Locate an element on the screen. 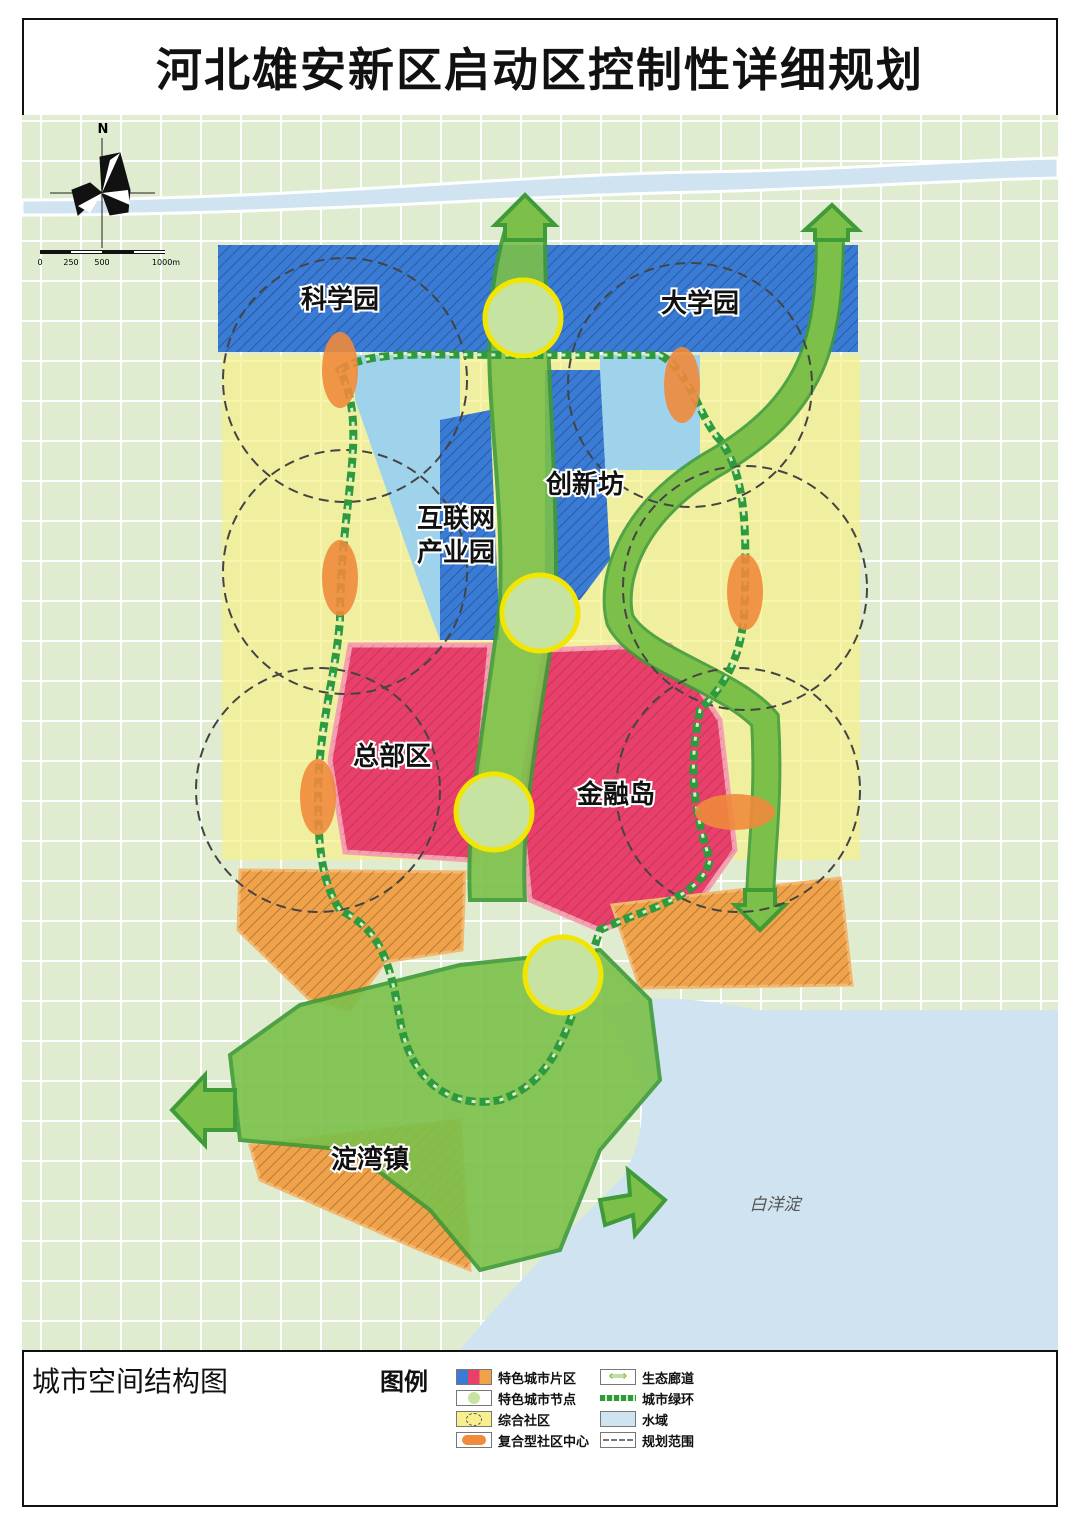 This screenshot has height=1527, width=1080. legend-item-water: 水域 is located at coordinates (634, 1419).